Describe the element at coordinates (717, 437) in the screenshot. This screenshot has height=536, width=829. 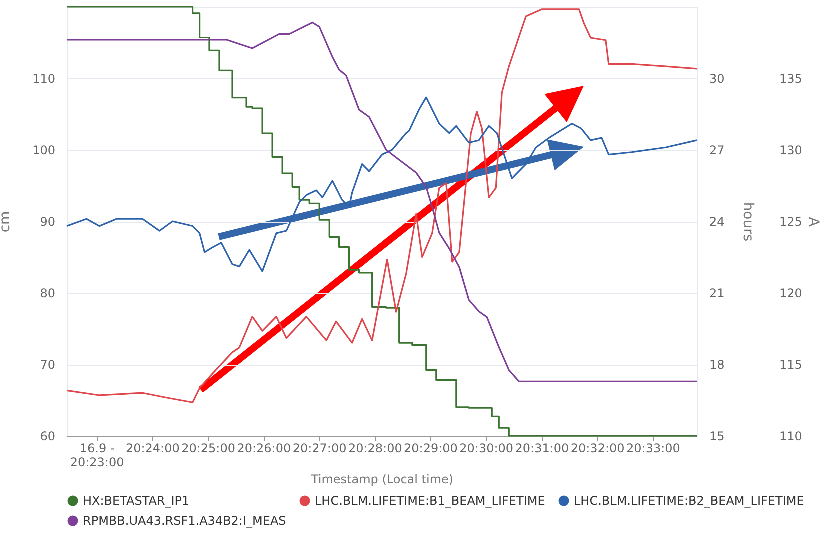
I see `y2-tick-label: 15` at that location.